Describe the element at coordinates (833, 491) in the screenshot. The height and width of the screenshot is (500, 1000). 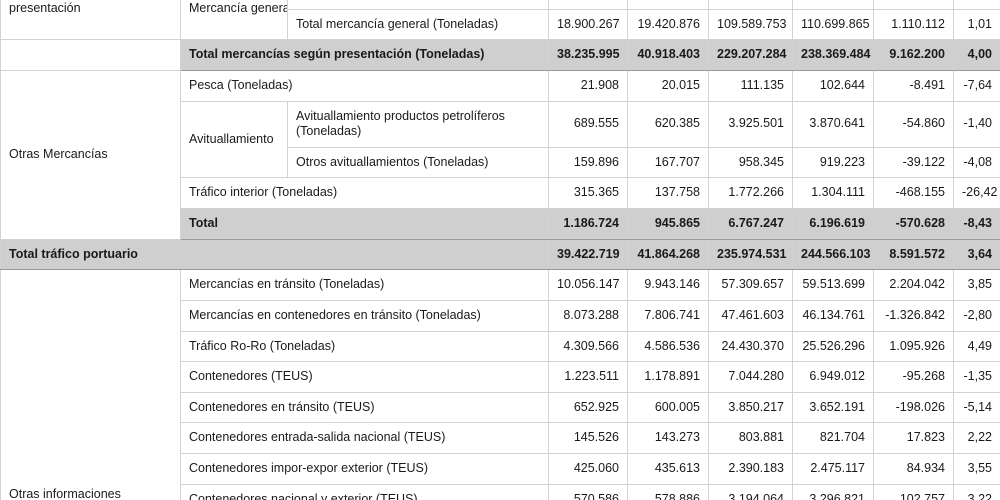
I see `cell-value: 3.296.821` at that location.